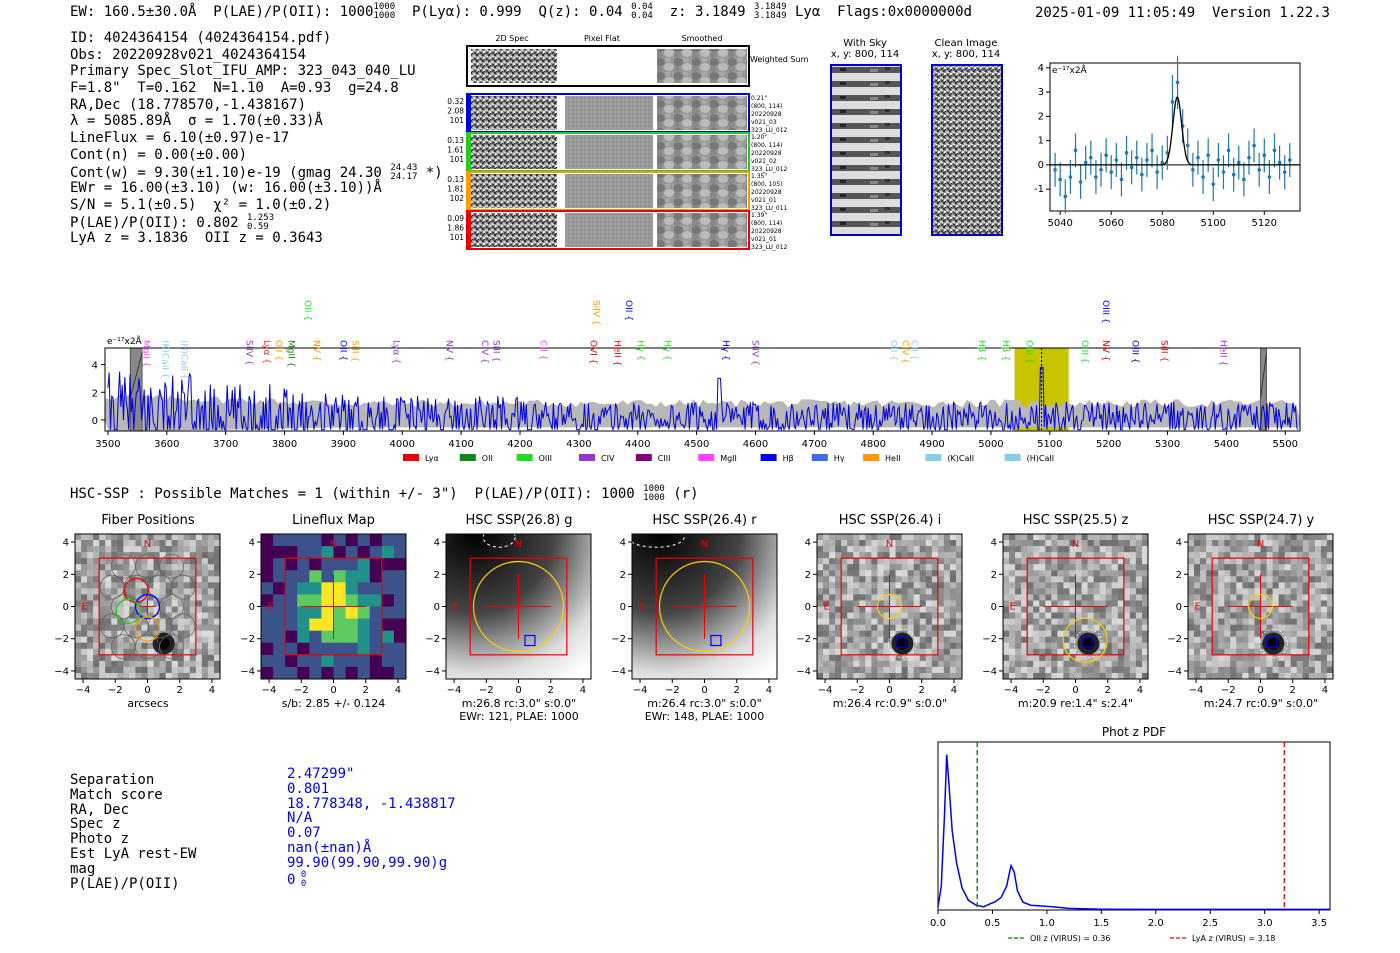 This screenshot has height=953, width=1400. Describe the element at coordinates (639, 690) in the screenshot. I see `thumb-xtick-label: −4` at that location.